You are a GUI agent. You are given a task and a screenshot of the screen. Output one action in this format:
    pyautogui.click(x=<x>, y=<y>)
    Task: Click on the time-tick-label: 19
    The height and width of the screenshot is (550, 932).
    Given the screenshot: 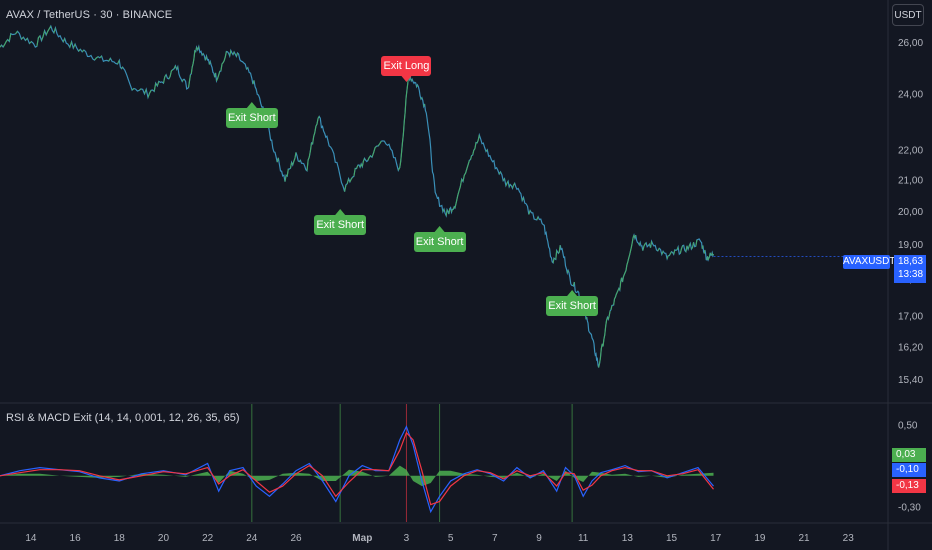 What is the action you would take?
    pyautogui.click(x=760, y=538)
    